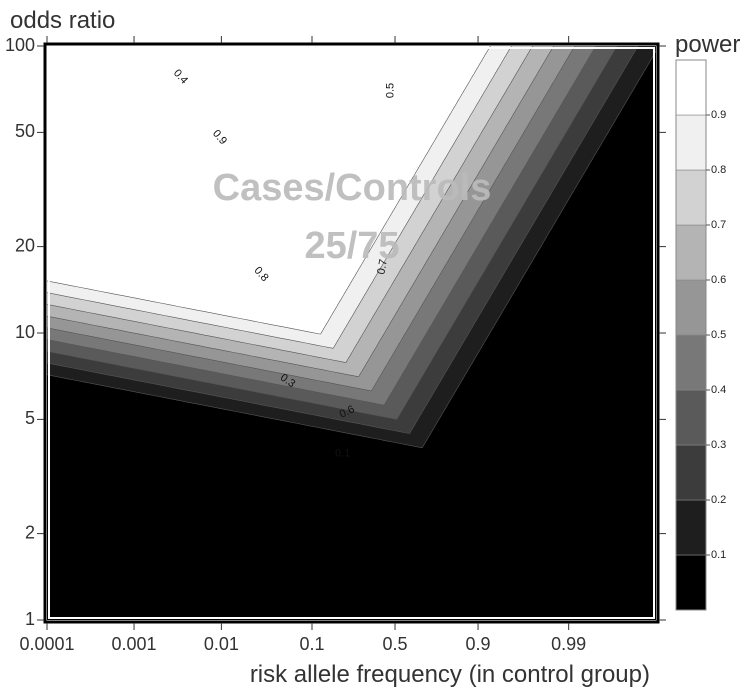 This screenshot has width=750, height=700. What do you see at coordinates (25, 332) in the screenshot?
I see `y-tick-label: 10` at bounding box center [25, 332].